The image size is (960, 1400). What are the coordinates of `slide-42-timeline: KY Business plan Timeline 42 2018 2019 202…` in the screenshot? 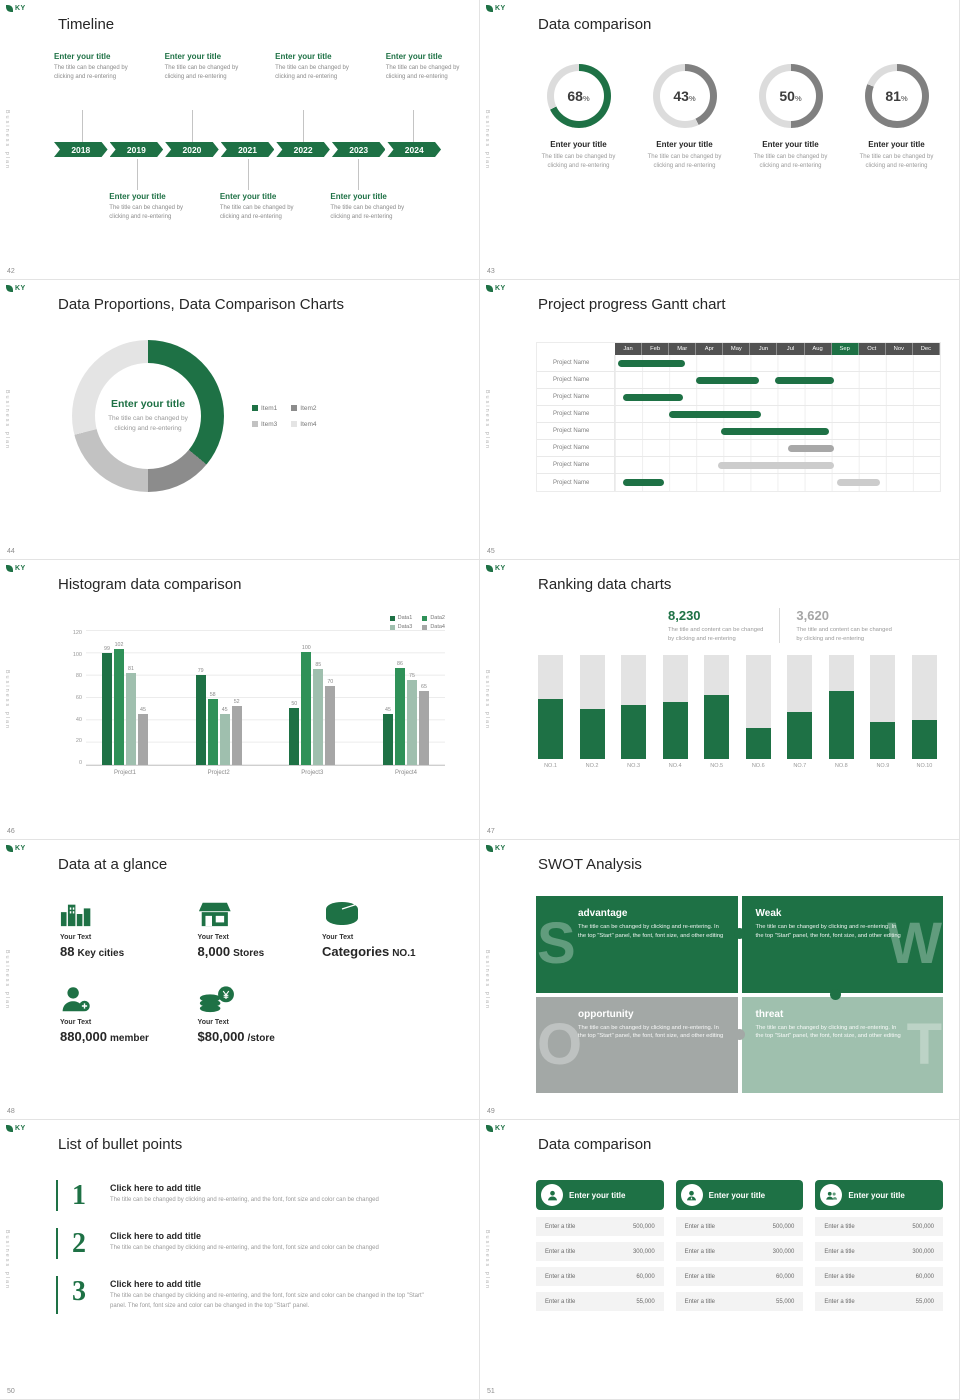 It's located at (240, 140).